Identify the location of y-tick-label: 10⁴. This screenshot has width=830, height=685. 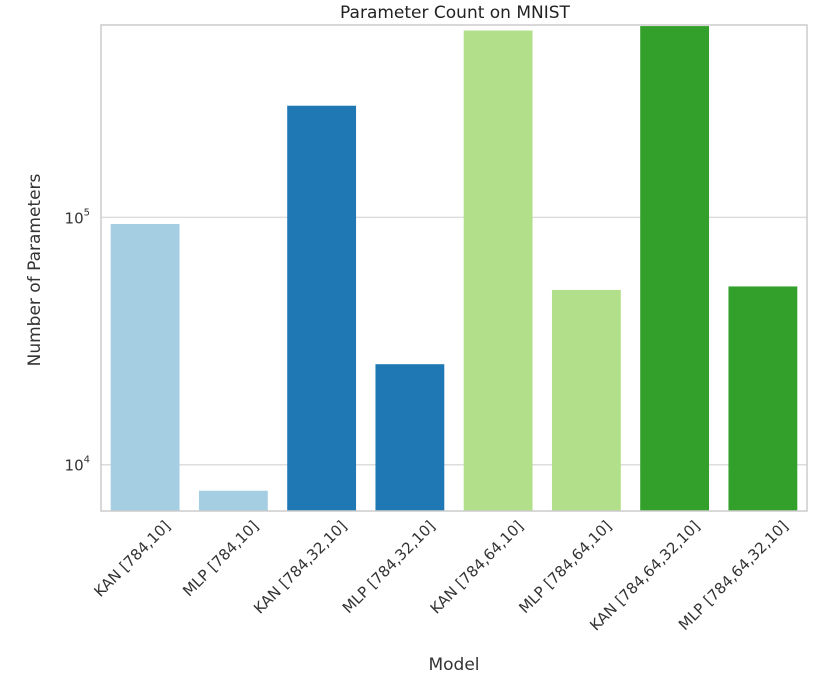
(77, 465).